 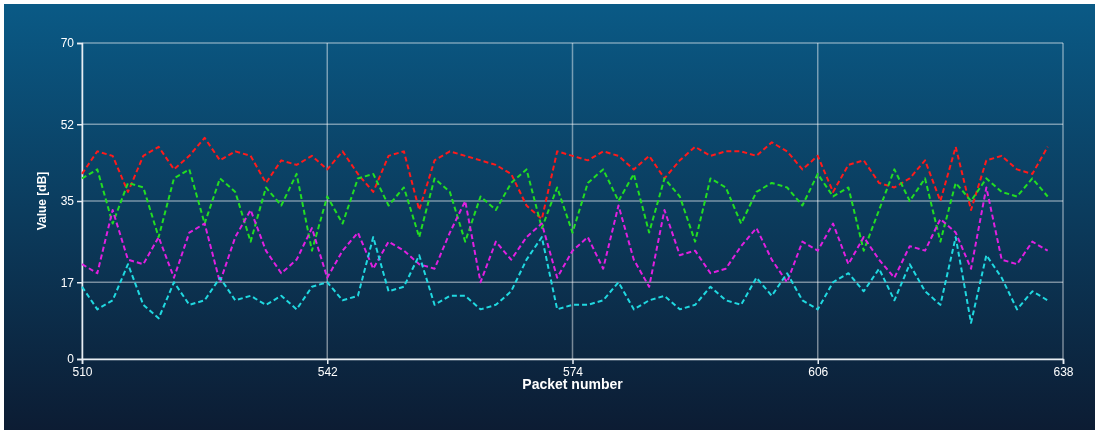 What do you see at coordinates (67, 282) in the screenshot?
I see `y-tick-label: 17` at bounding box center [67, 282].